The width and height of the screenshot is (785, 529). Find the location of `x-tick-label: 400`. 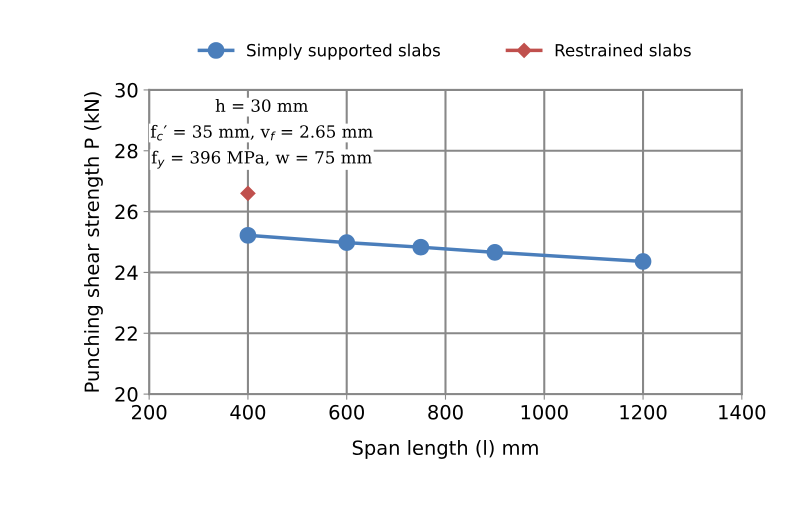

x-tick-label: 400 is located at coordinates (248, 412).